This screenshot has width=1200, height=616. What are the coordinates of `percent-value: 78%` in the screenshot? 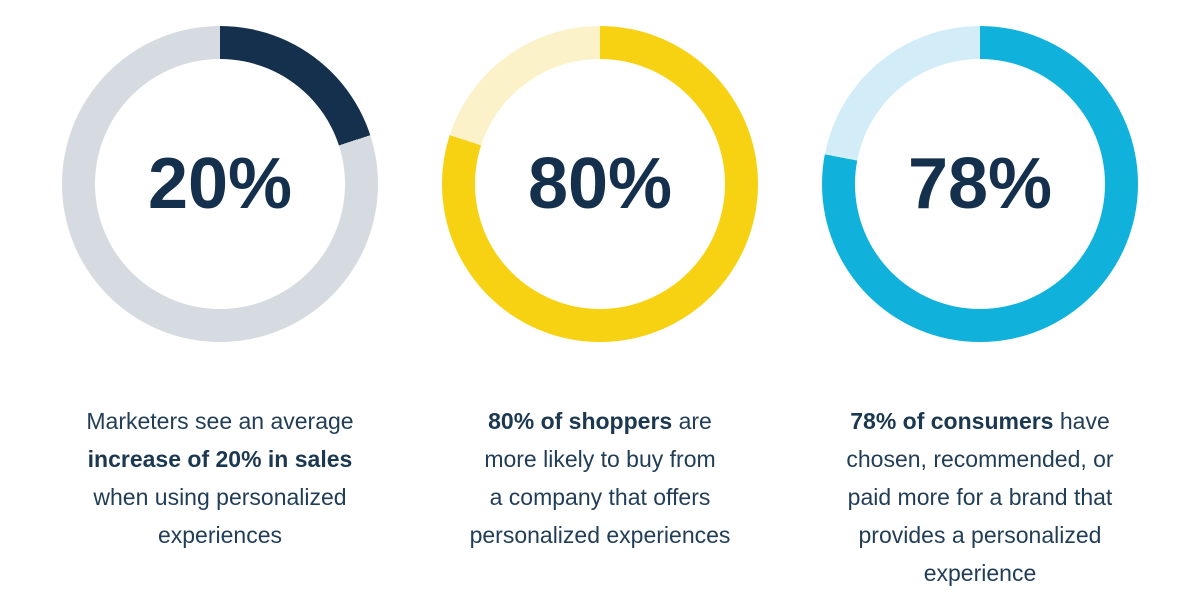 It's located at (980, 184).